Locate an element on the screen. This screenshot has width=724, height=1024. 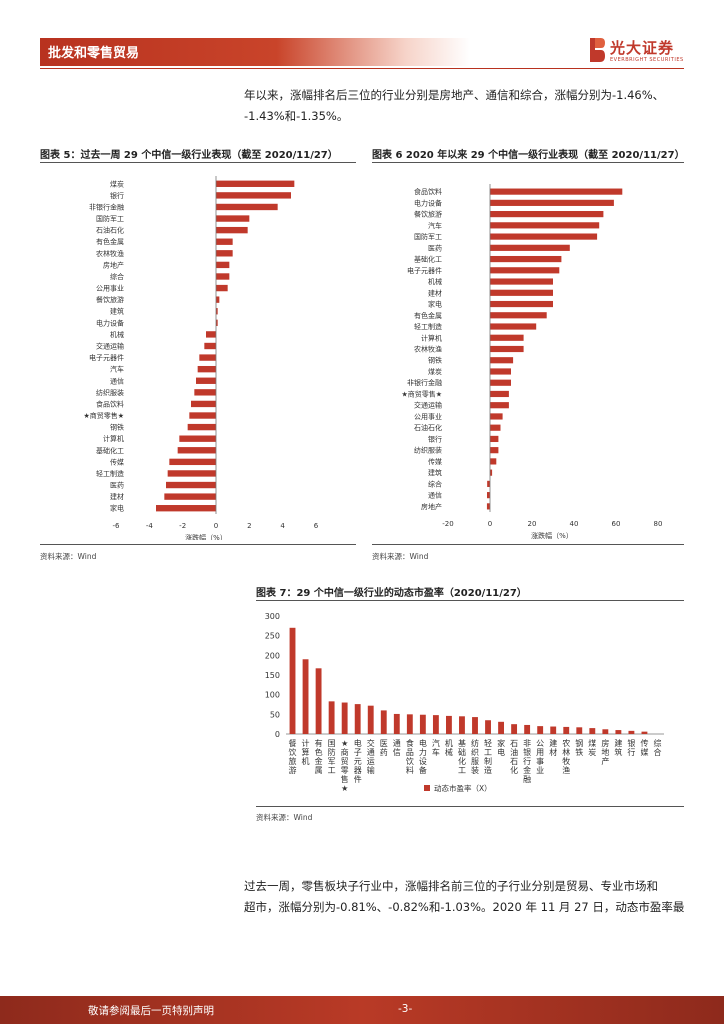
closing-line-1: 过去一周，零售板块子行业中，涨幅排名前三位的子行业分别是贸易、专业市场和 is located at coordinates (451, 886).